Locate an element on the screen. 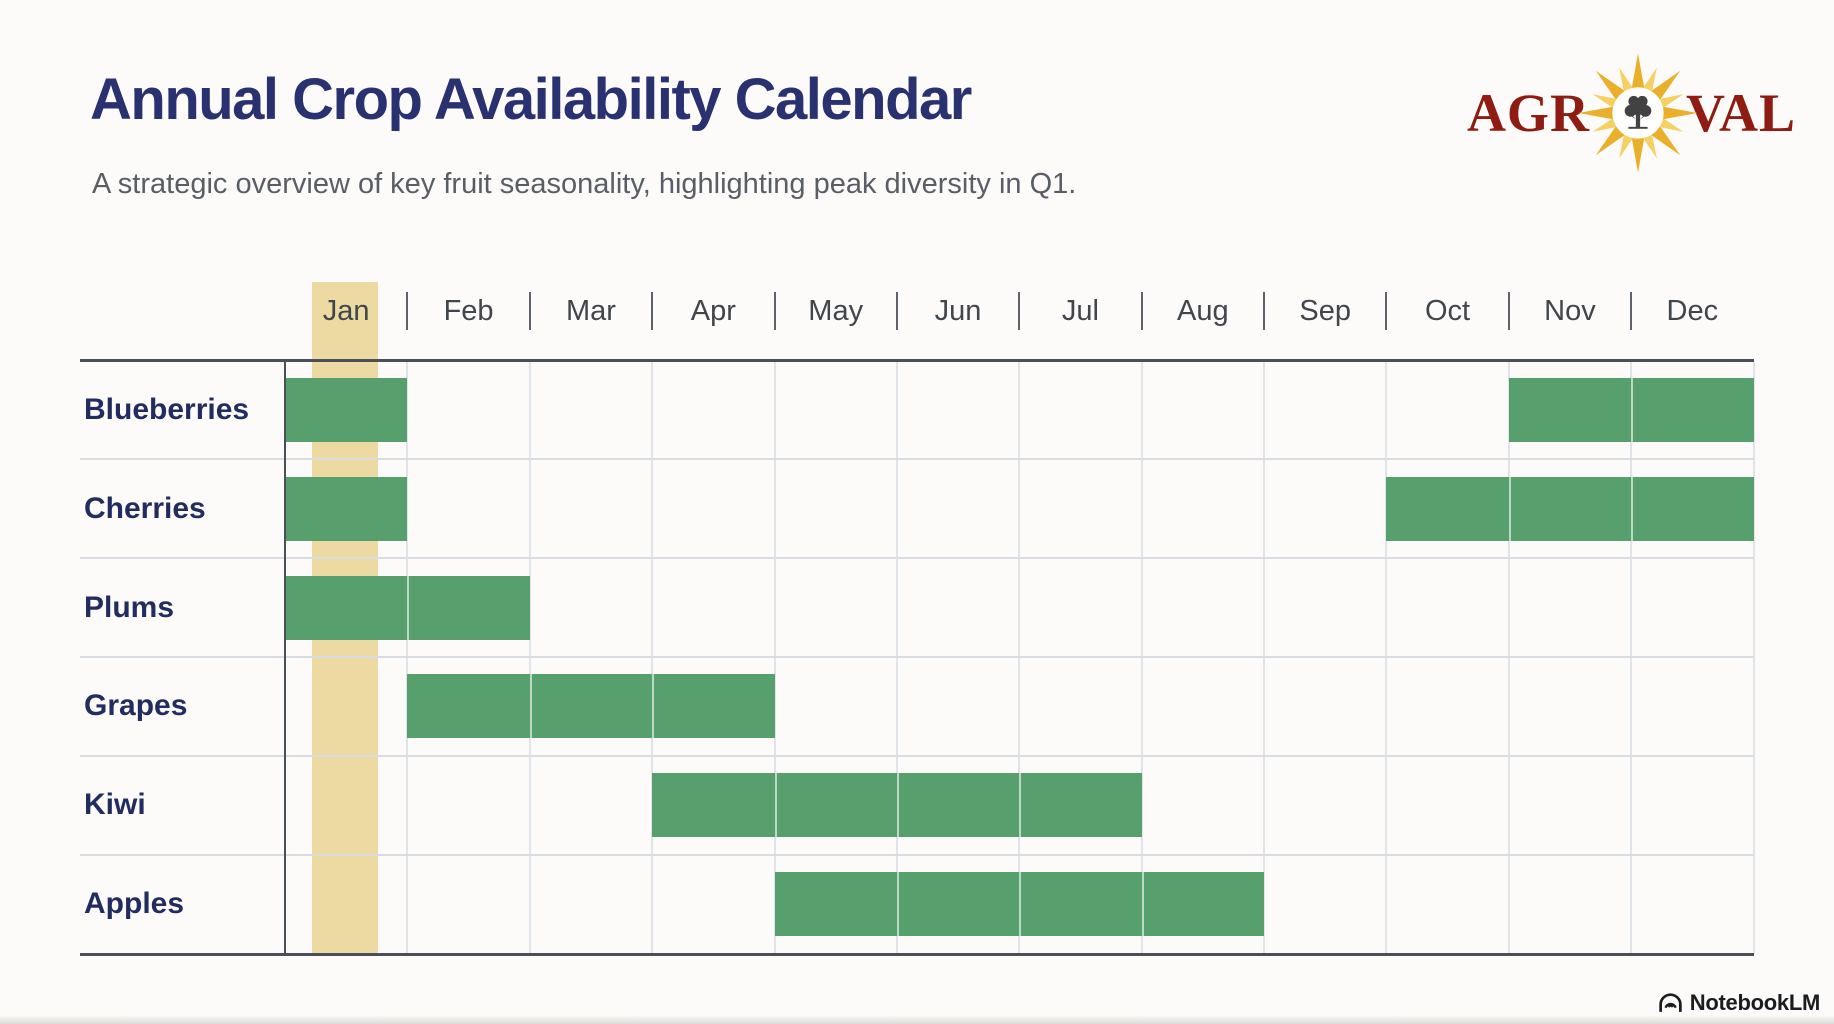  notebooklm-icon is located at coordinates (1670, 1002).